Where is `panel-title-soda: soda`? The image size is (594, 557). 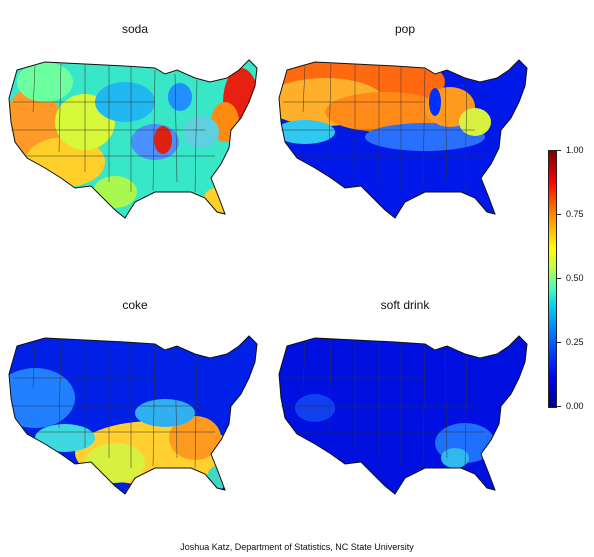
panel-title-soda: soda is located at coordinates (135, 29).